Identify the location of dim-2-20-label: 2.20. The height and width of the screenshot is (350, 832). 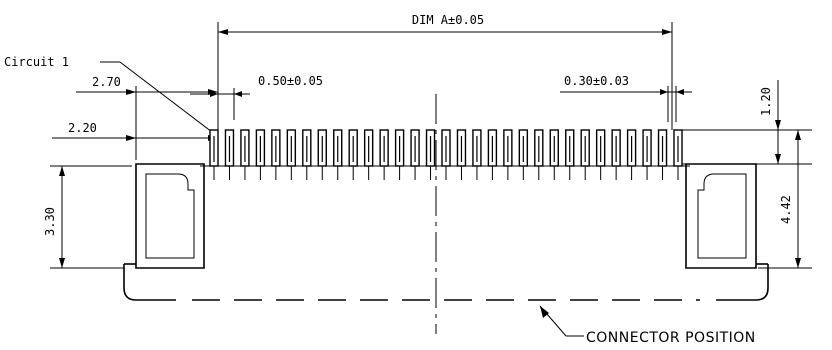
(82, 128).